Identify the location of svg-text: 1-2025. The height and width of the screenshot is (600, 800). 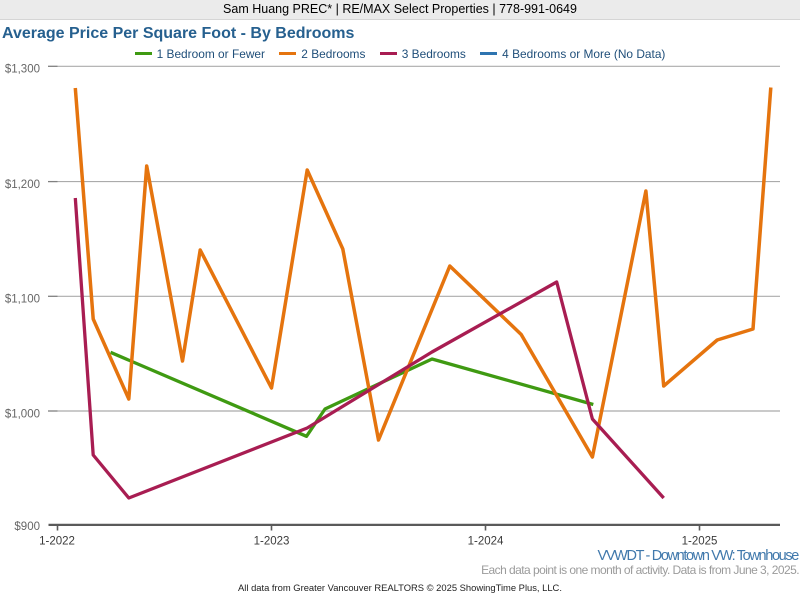
(700, 541).